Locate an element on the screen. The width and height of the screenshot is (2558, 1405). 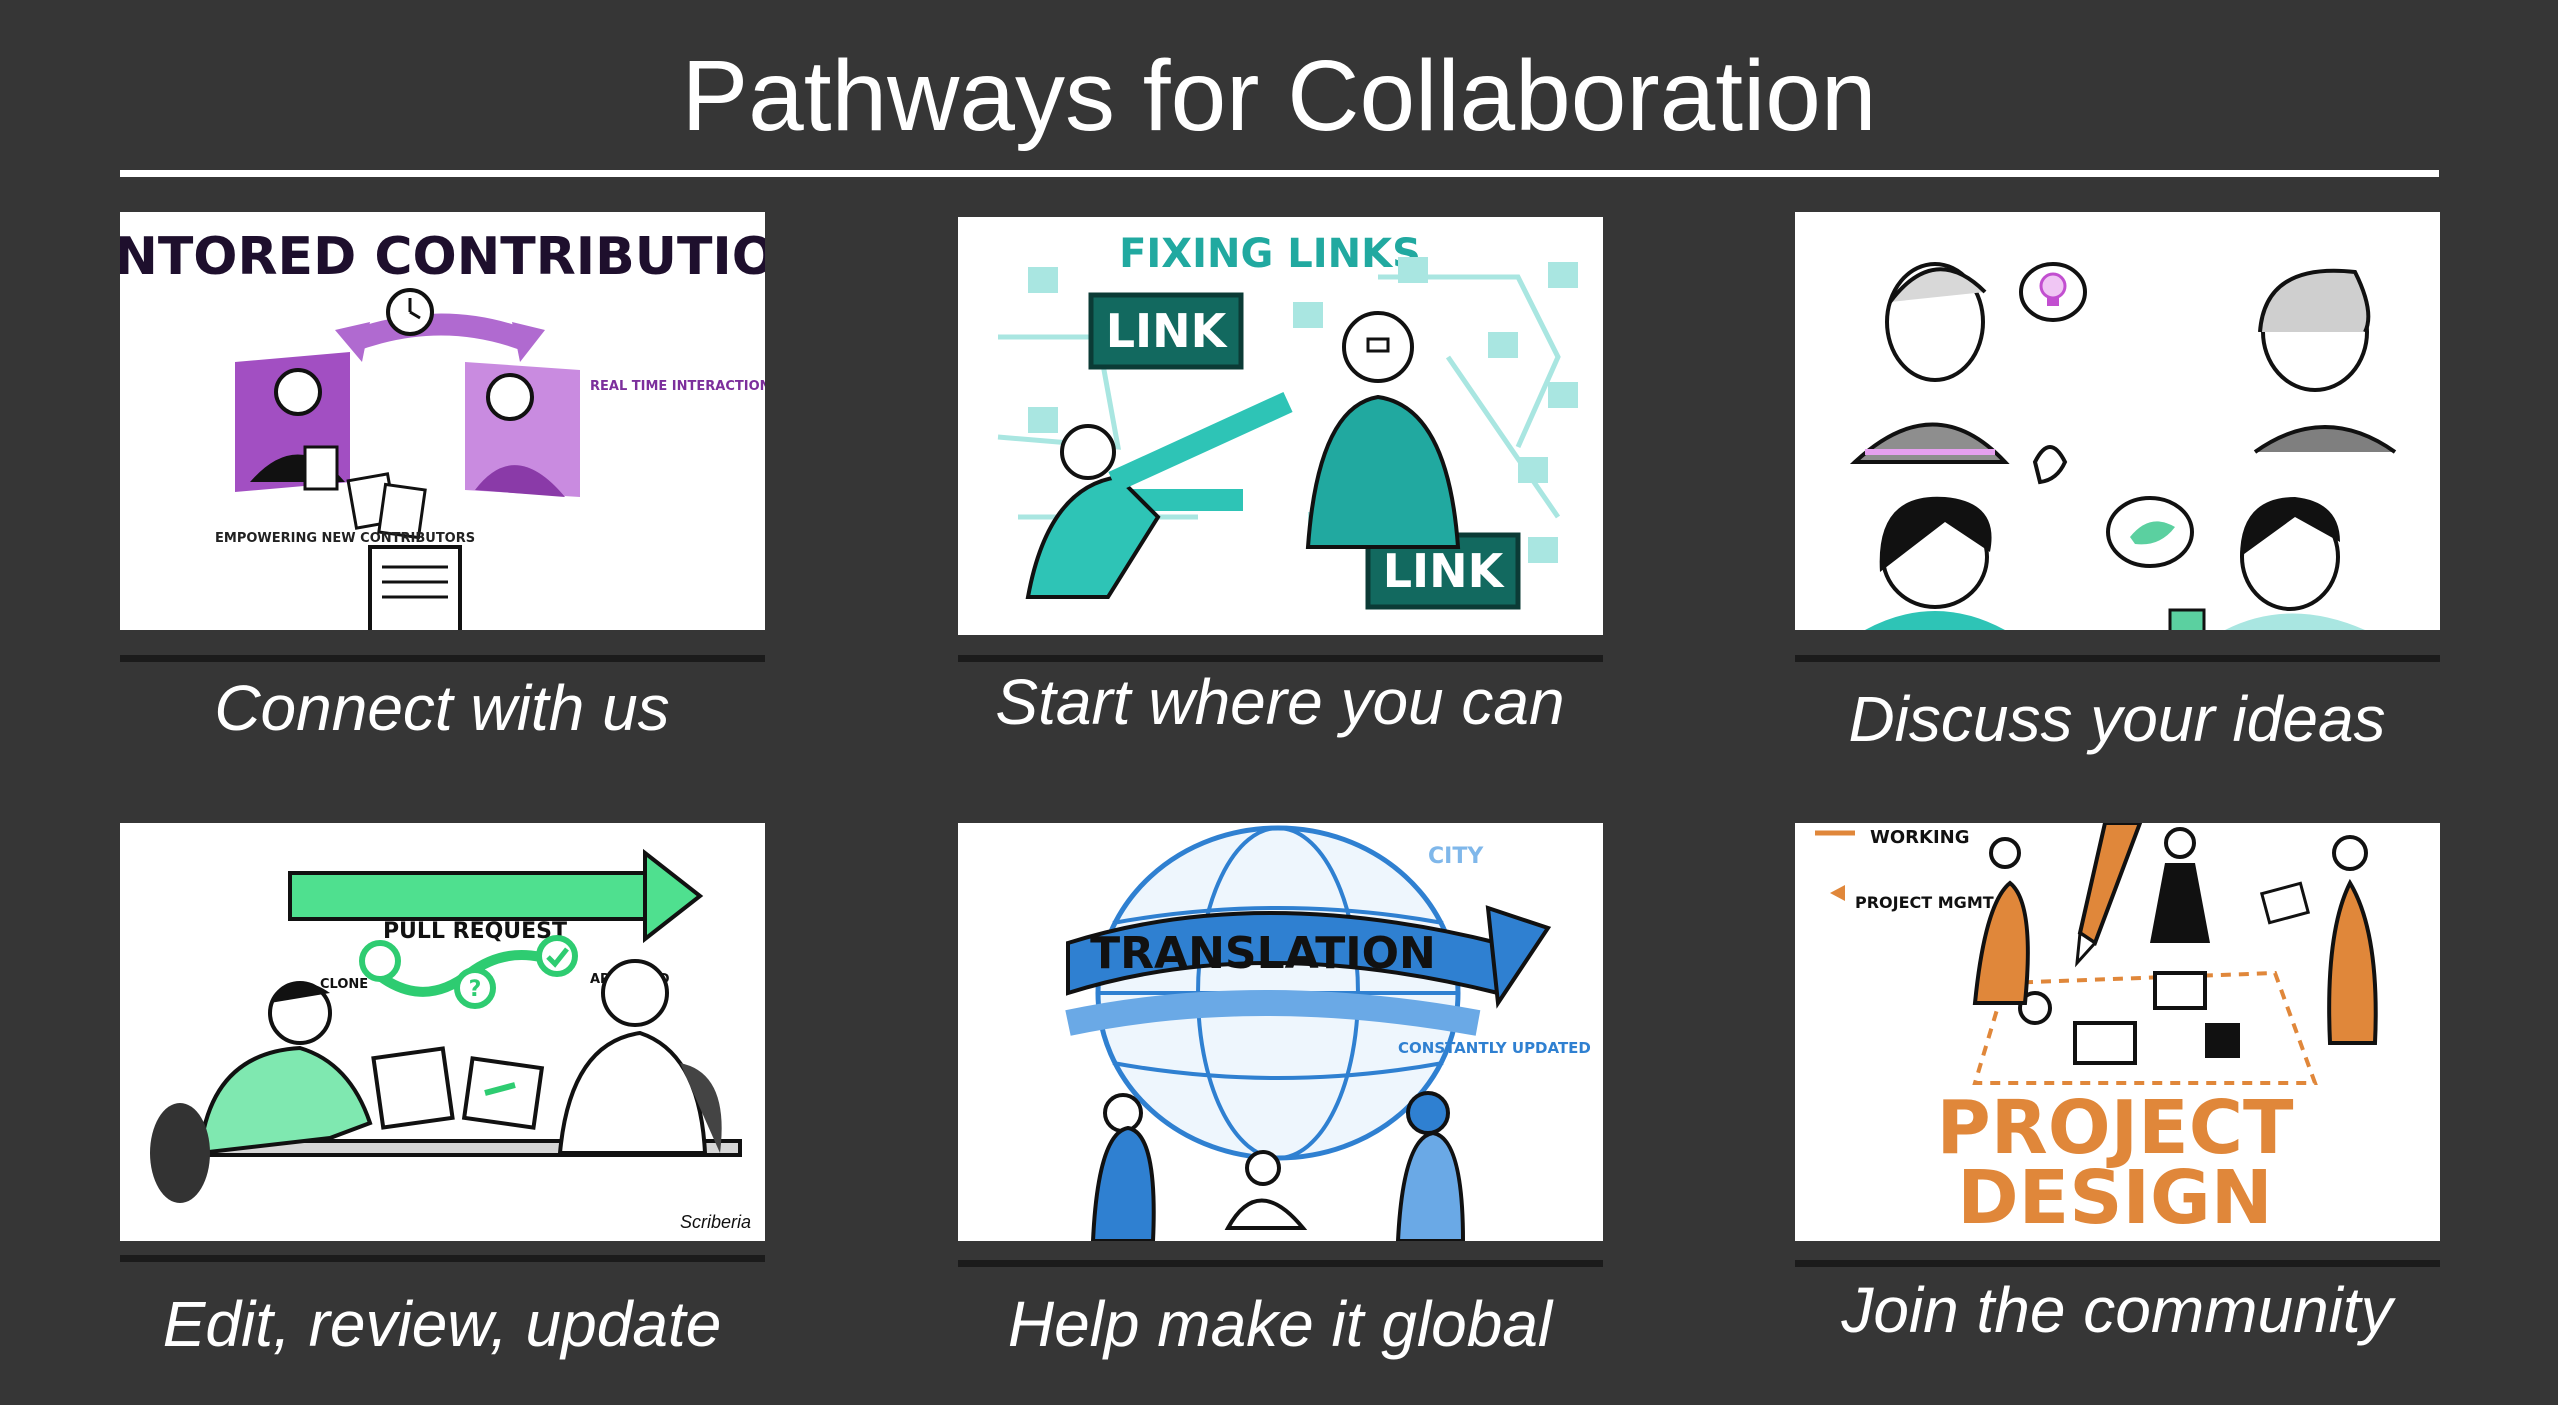
caption-connect: Connect with us is located at coordinates (442, 708).